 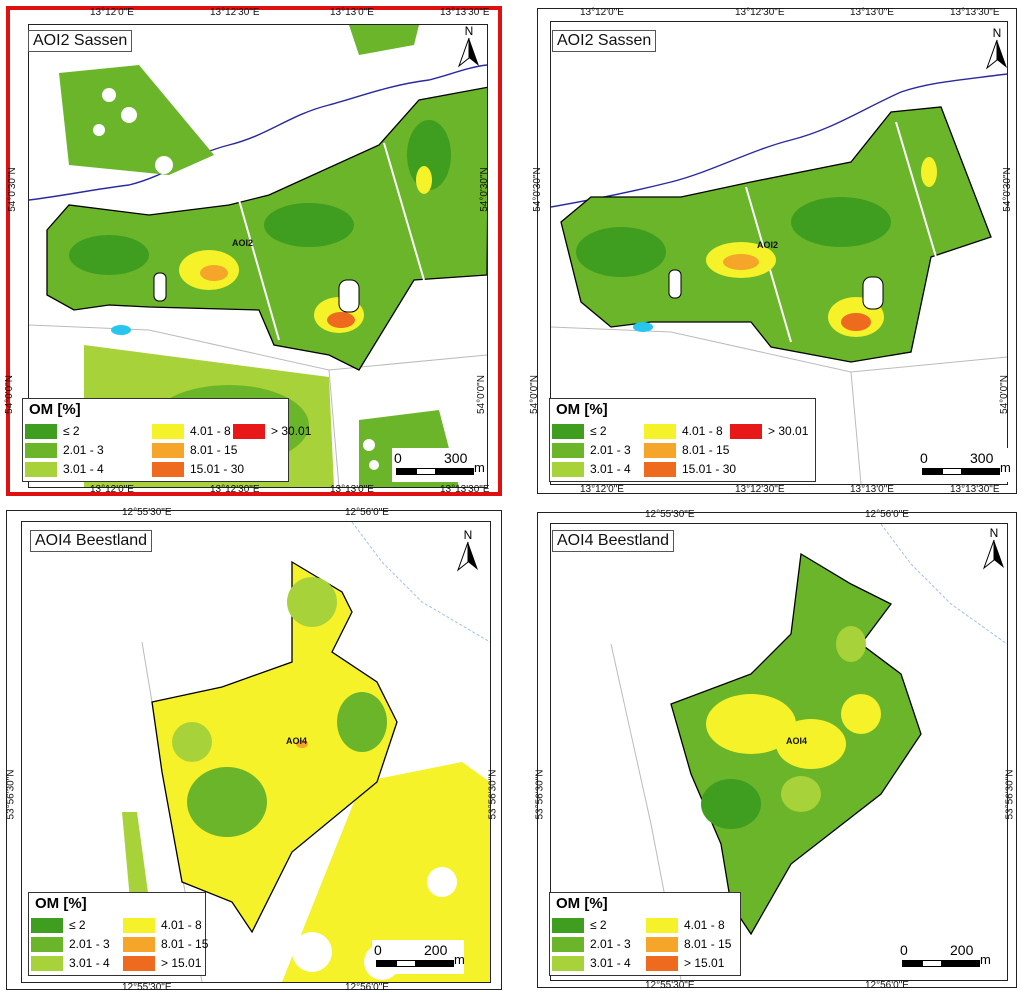 What do you see at coordinates (181, 925) in the screenshot?
I see `legend-label: 4.01 - 8` at bounding box center [181, 925].